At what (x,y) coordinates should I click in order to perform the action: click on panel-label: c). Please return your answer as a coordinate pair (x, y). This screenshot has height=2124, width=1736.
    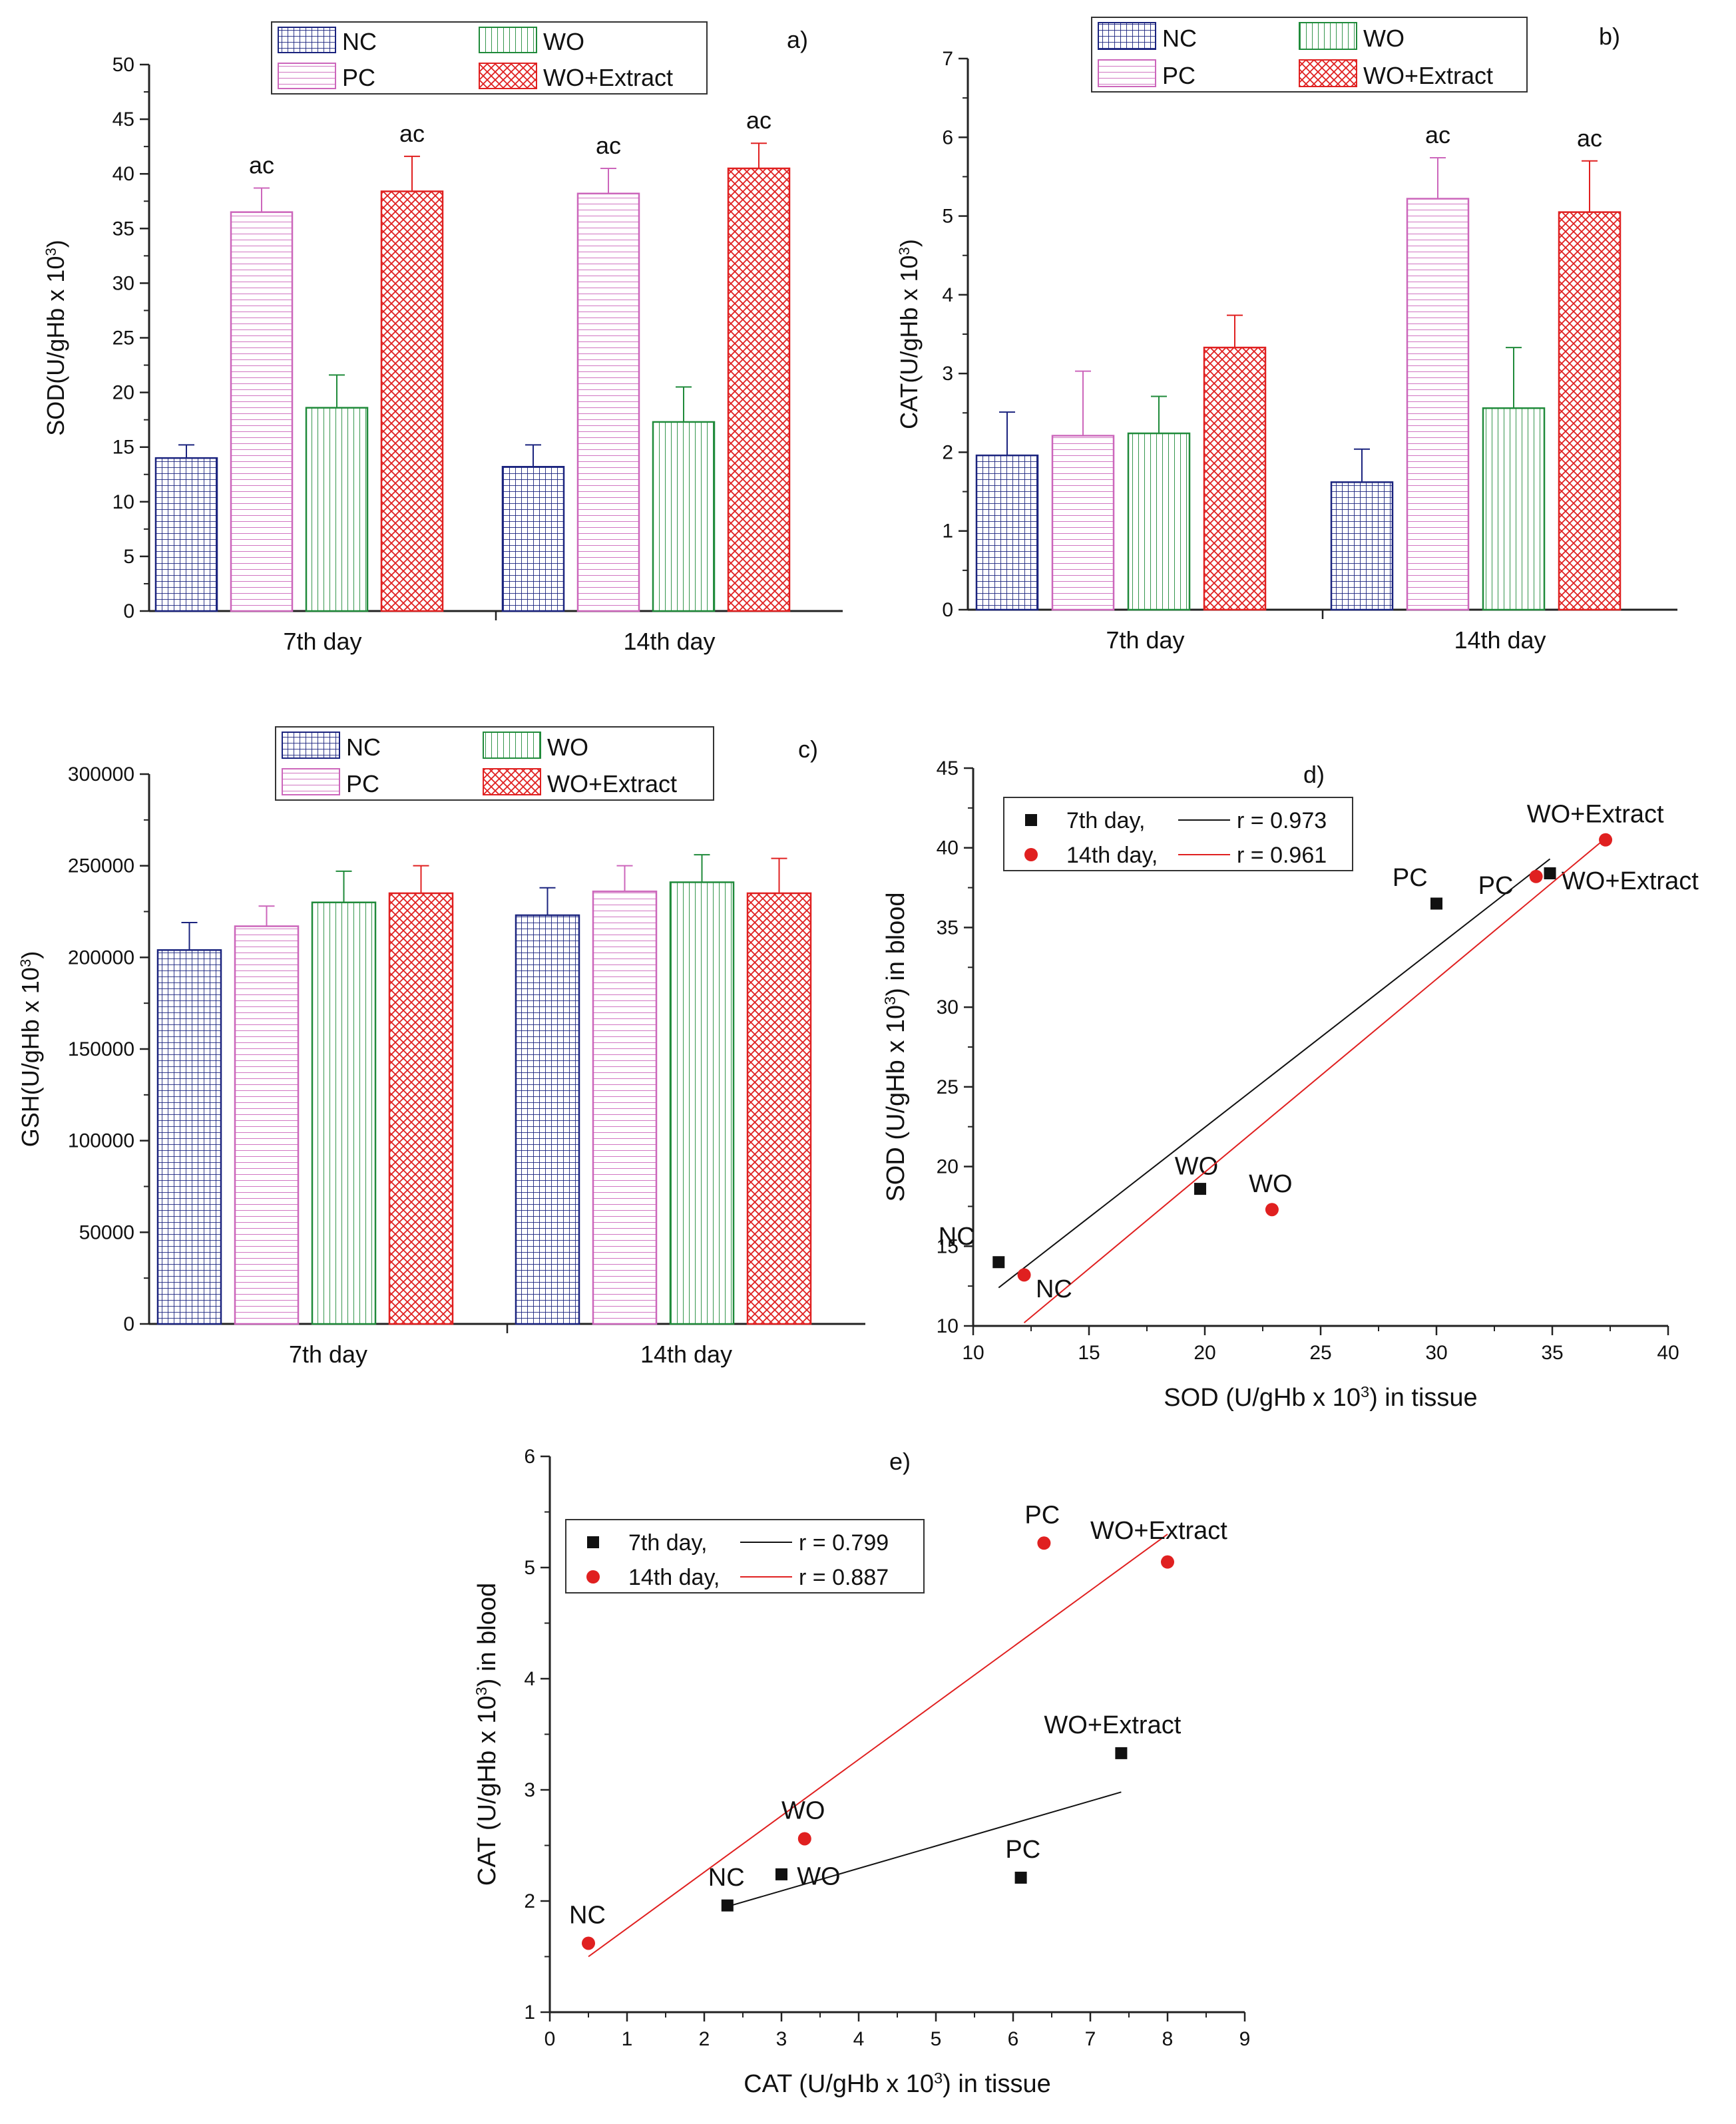
    Looking at the image, I should click on (808, 749).